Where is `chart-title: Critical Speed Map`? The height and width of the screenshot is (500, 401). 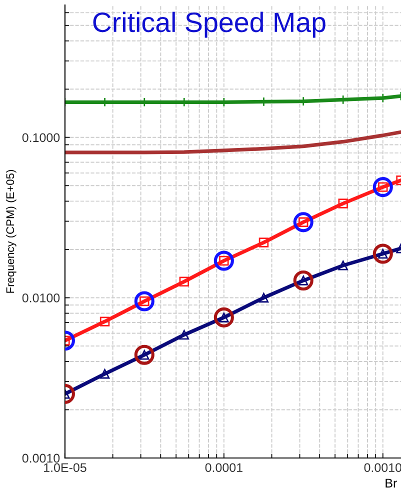
chart-title: Critical Speed Map is located at coordinates (209, 25).